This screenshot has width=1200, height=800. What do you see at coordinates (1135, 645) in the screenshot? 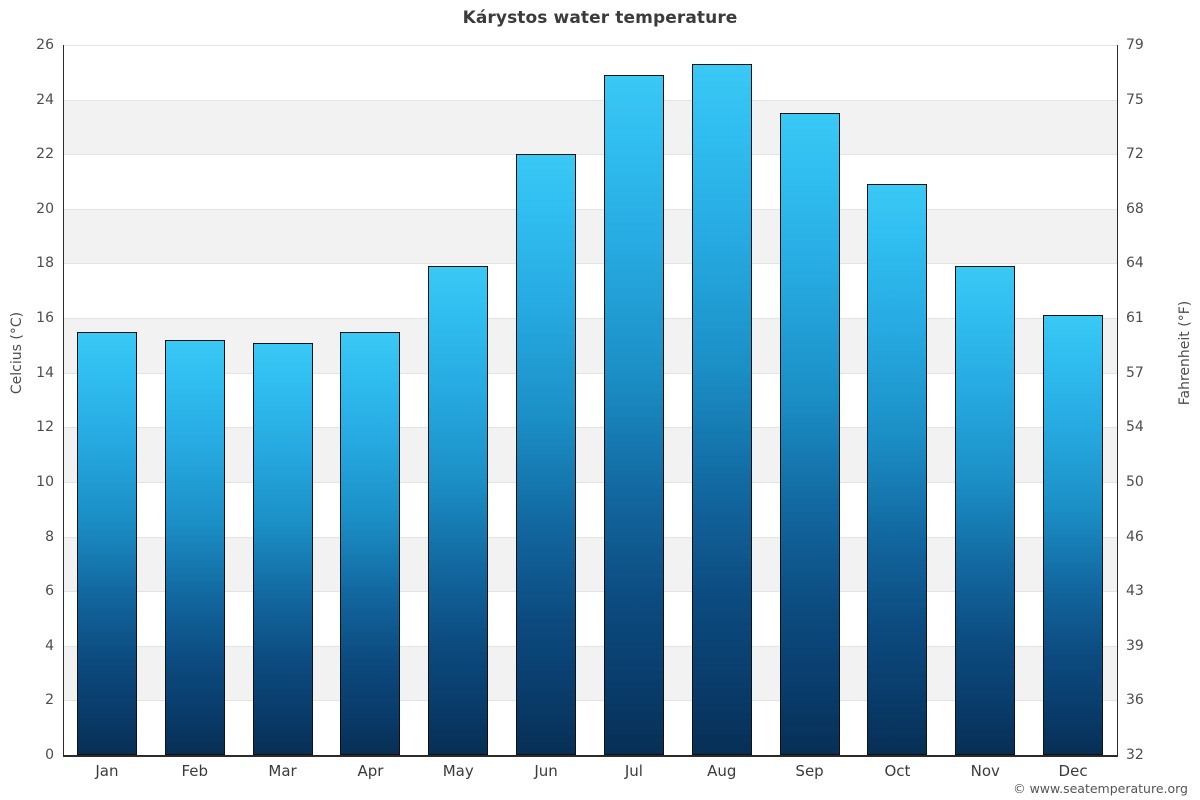
I see `y-tick-label-right: 39` at bounding box center [1135, 645].